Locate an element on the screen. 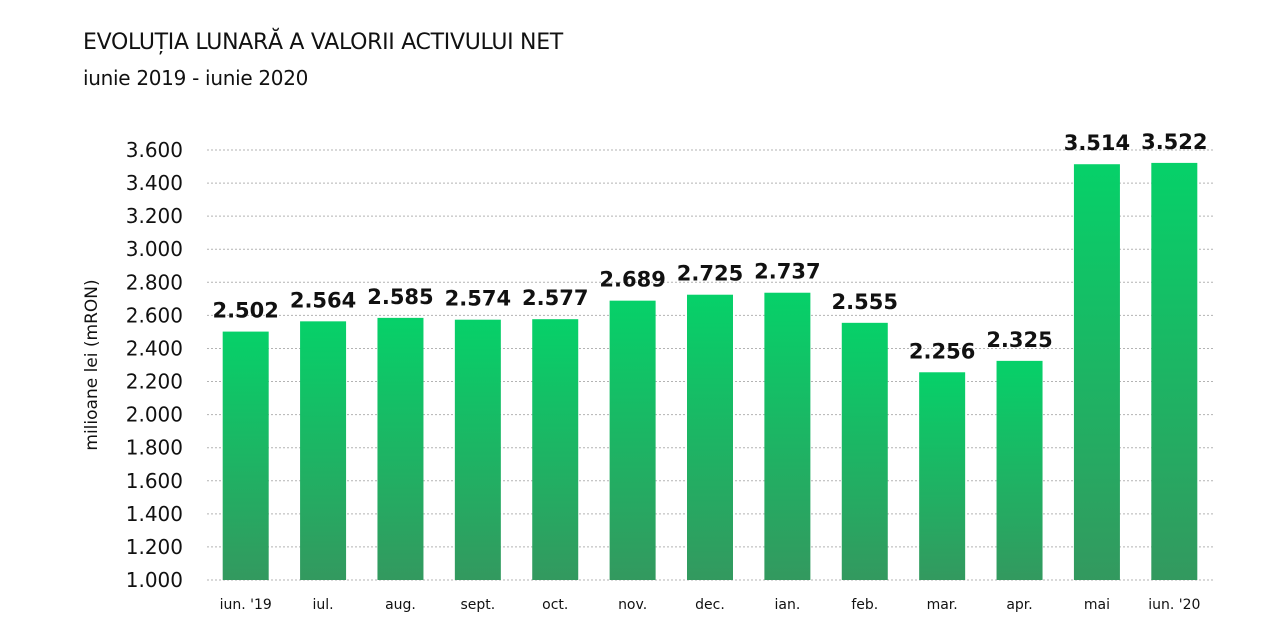 This screenshot has height=640, width=1272. data-label: 3.514 is located at coordinates (1097, 143).